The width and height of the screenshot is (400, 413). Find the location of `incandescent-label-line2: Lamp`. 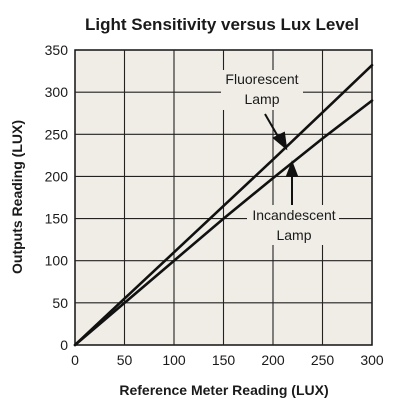

incandescent-label-line2: Lamp is located at coordinates (293, 235).